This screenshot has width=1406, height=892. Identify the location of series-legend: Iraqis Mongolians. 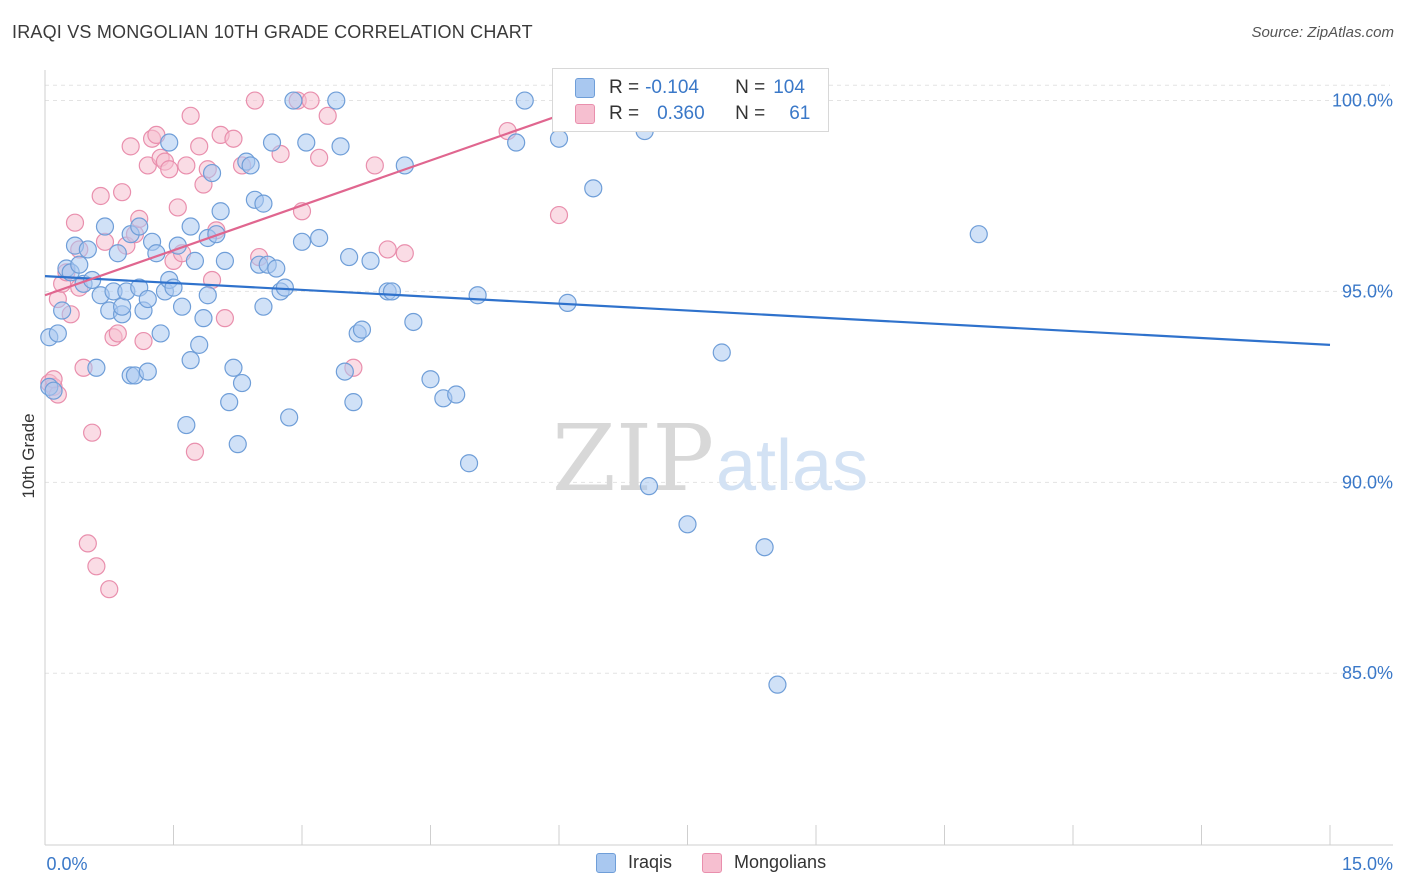
(726, 862).